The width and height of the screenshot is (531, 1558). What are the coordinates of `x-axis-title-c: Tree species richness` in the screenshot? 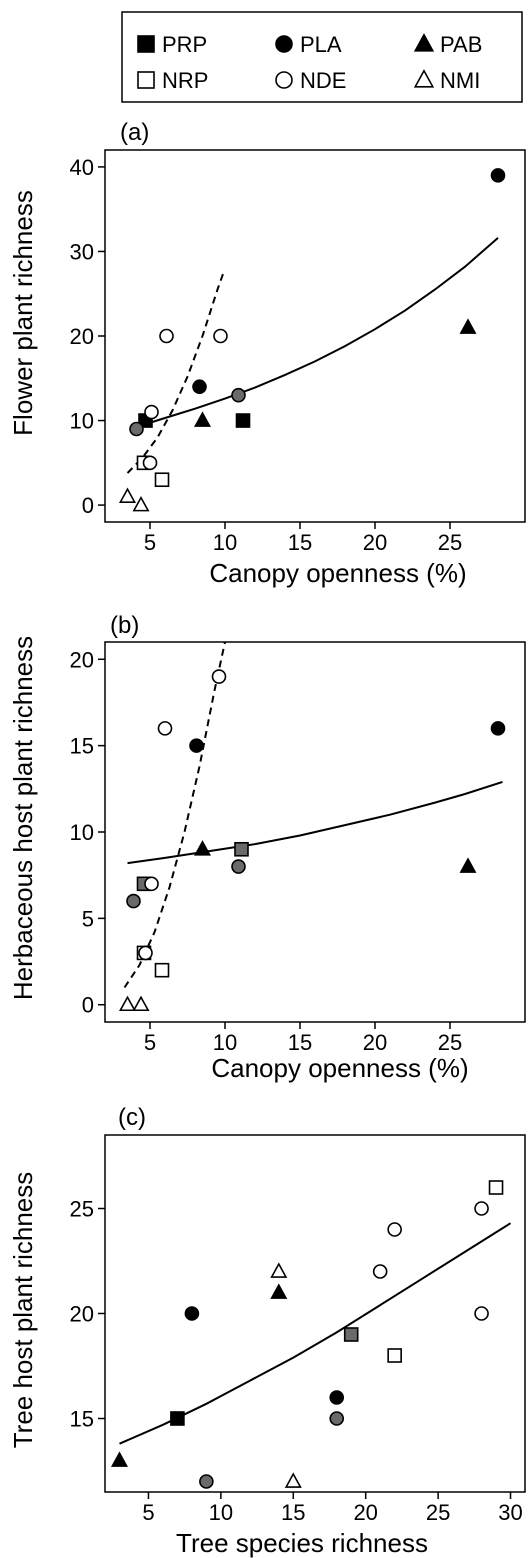 It's located at (302, 1543).